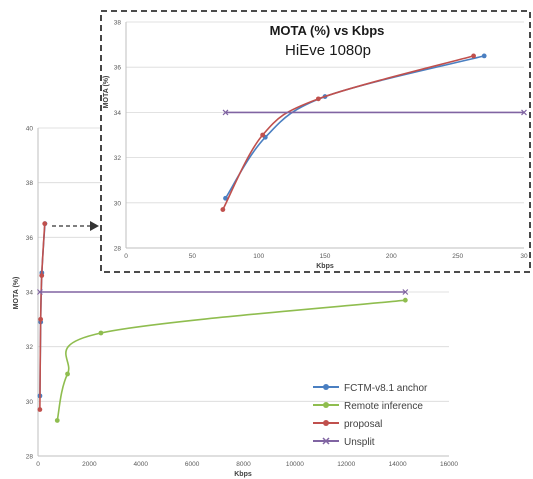 The height and width of the screenshot is (479, 533). I want to click on main-y-tick-label: 34, so click(30, 293).